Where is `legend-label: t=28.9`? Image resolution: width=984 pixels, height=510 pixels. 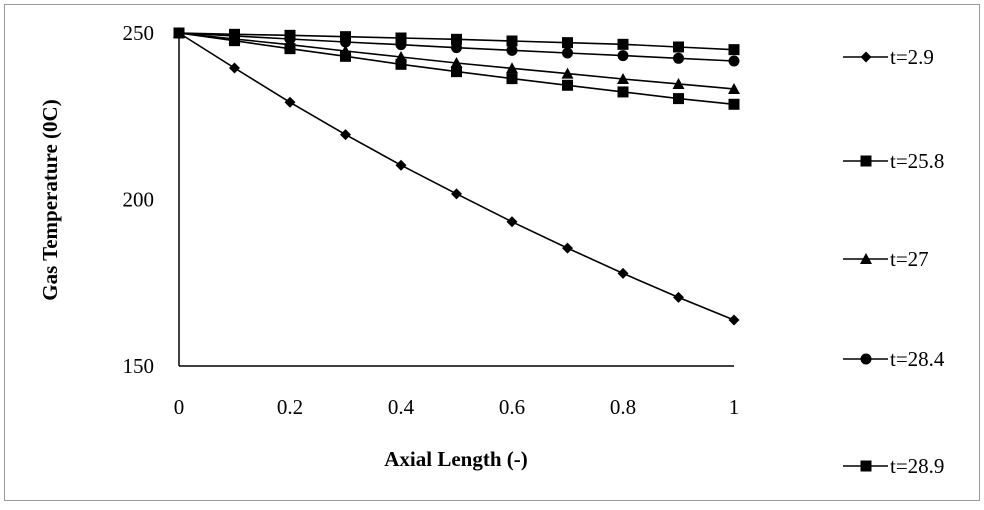
legend-label: t=28.9 is located at coordinates (917, 466).